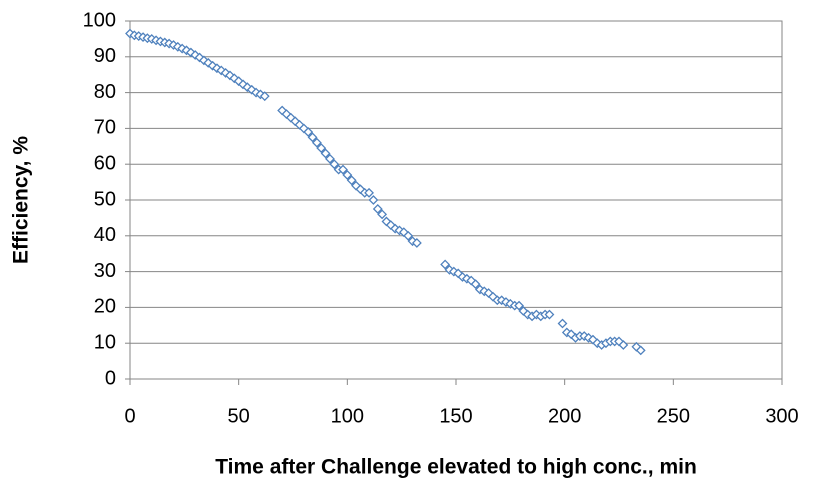 Image resolution: width=836 pixels, height=492 pixels. I want to click on y-tick-label: 40, so click(105, 235).